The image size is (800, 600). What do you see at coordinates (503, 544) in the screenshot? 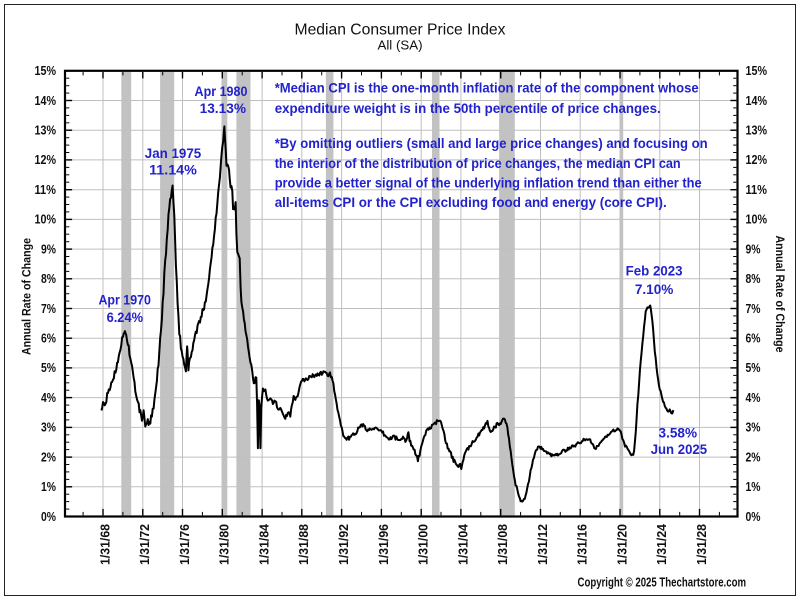
I see `svg-text: 1/31/08` at bounding box center [503, 544].